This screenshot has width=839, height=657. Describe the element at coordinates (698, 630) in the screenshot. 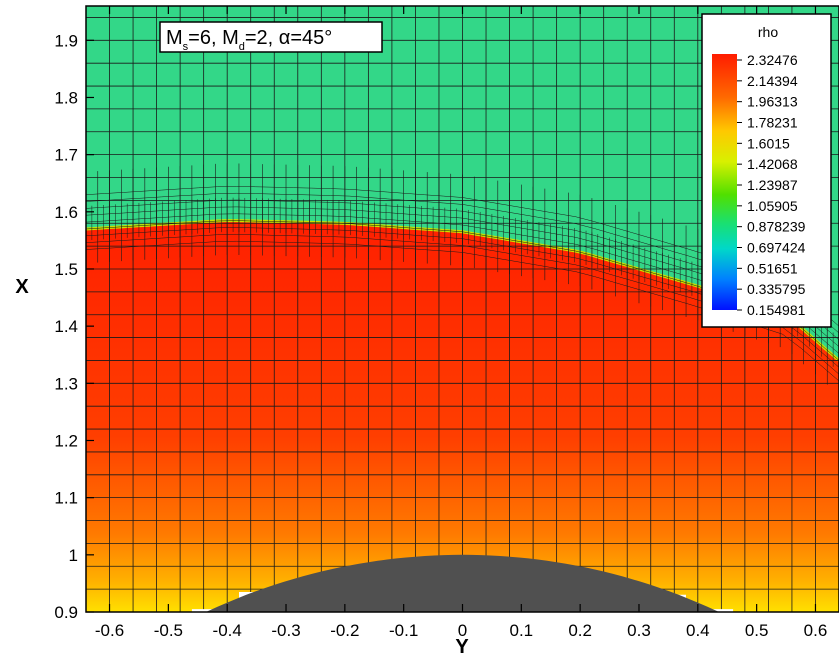

I see `x-tick-label: 0.4` at that location.